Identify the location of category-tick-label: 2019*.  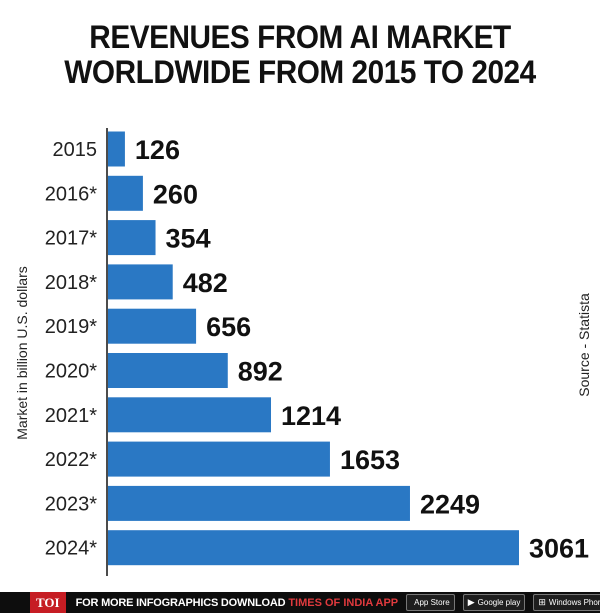
(71, 327).